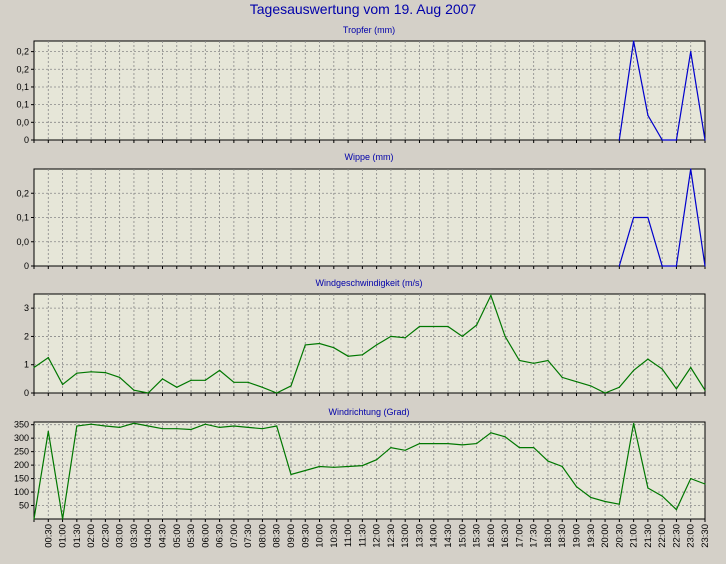  What do you see at coordinates (220, 536) in the screenshot?
I see `x-tick-label: 06:30` at bounding box center [220, 536].